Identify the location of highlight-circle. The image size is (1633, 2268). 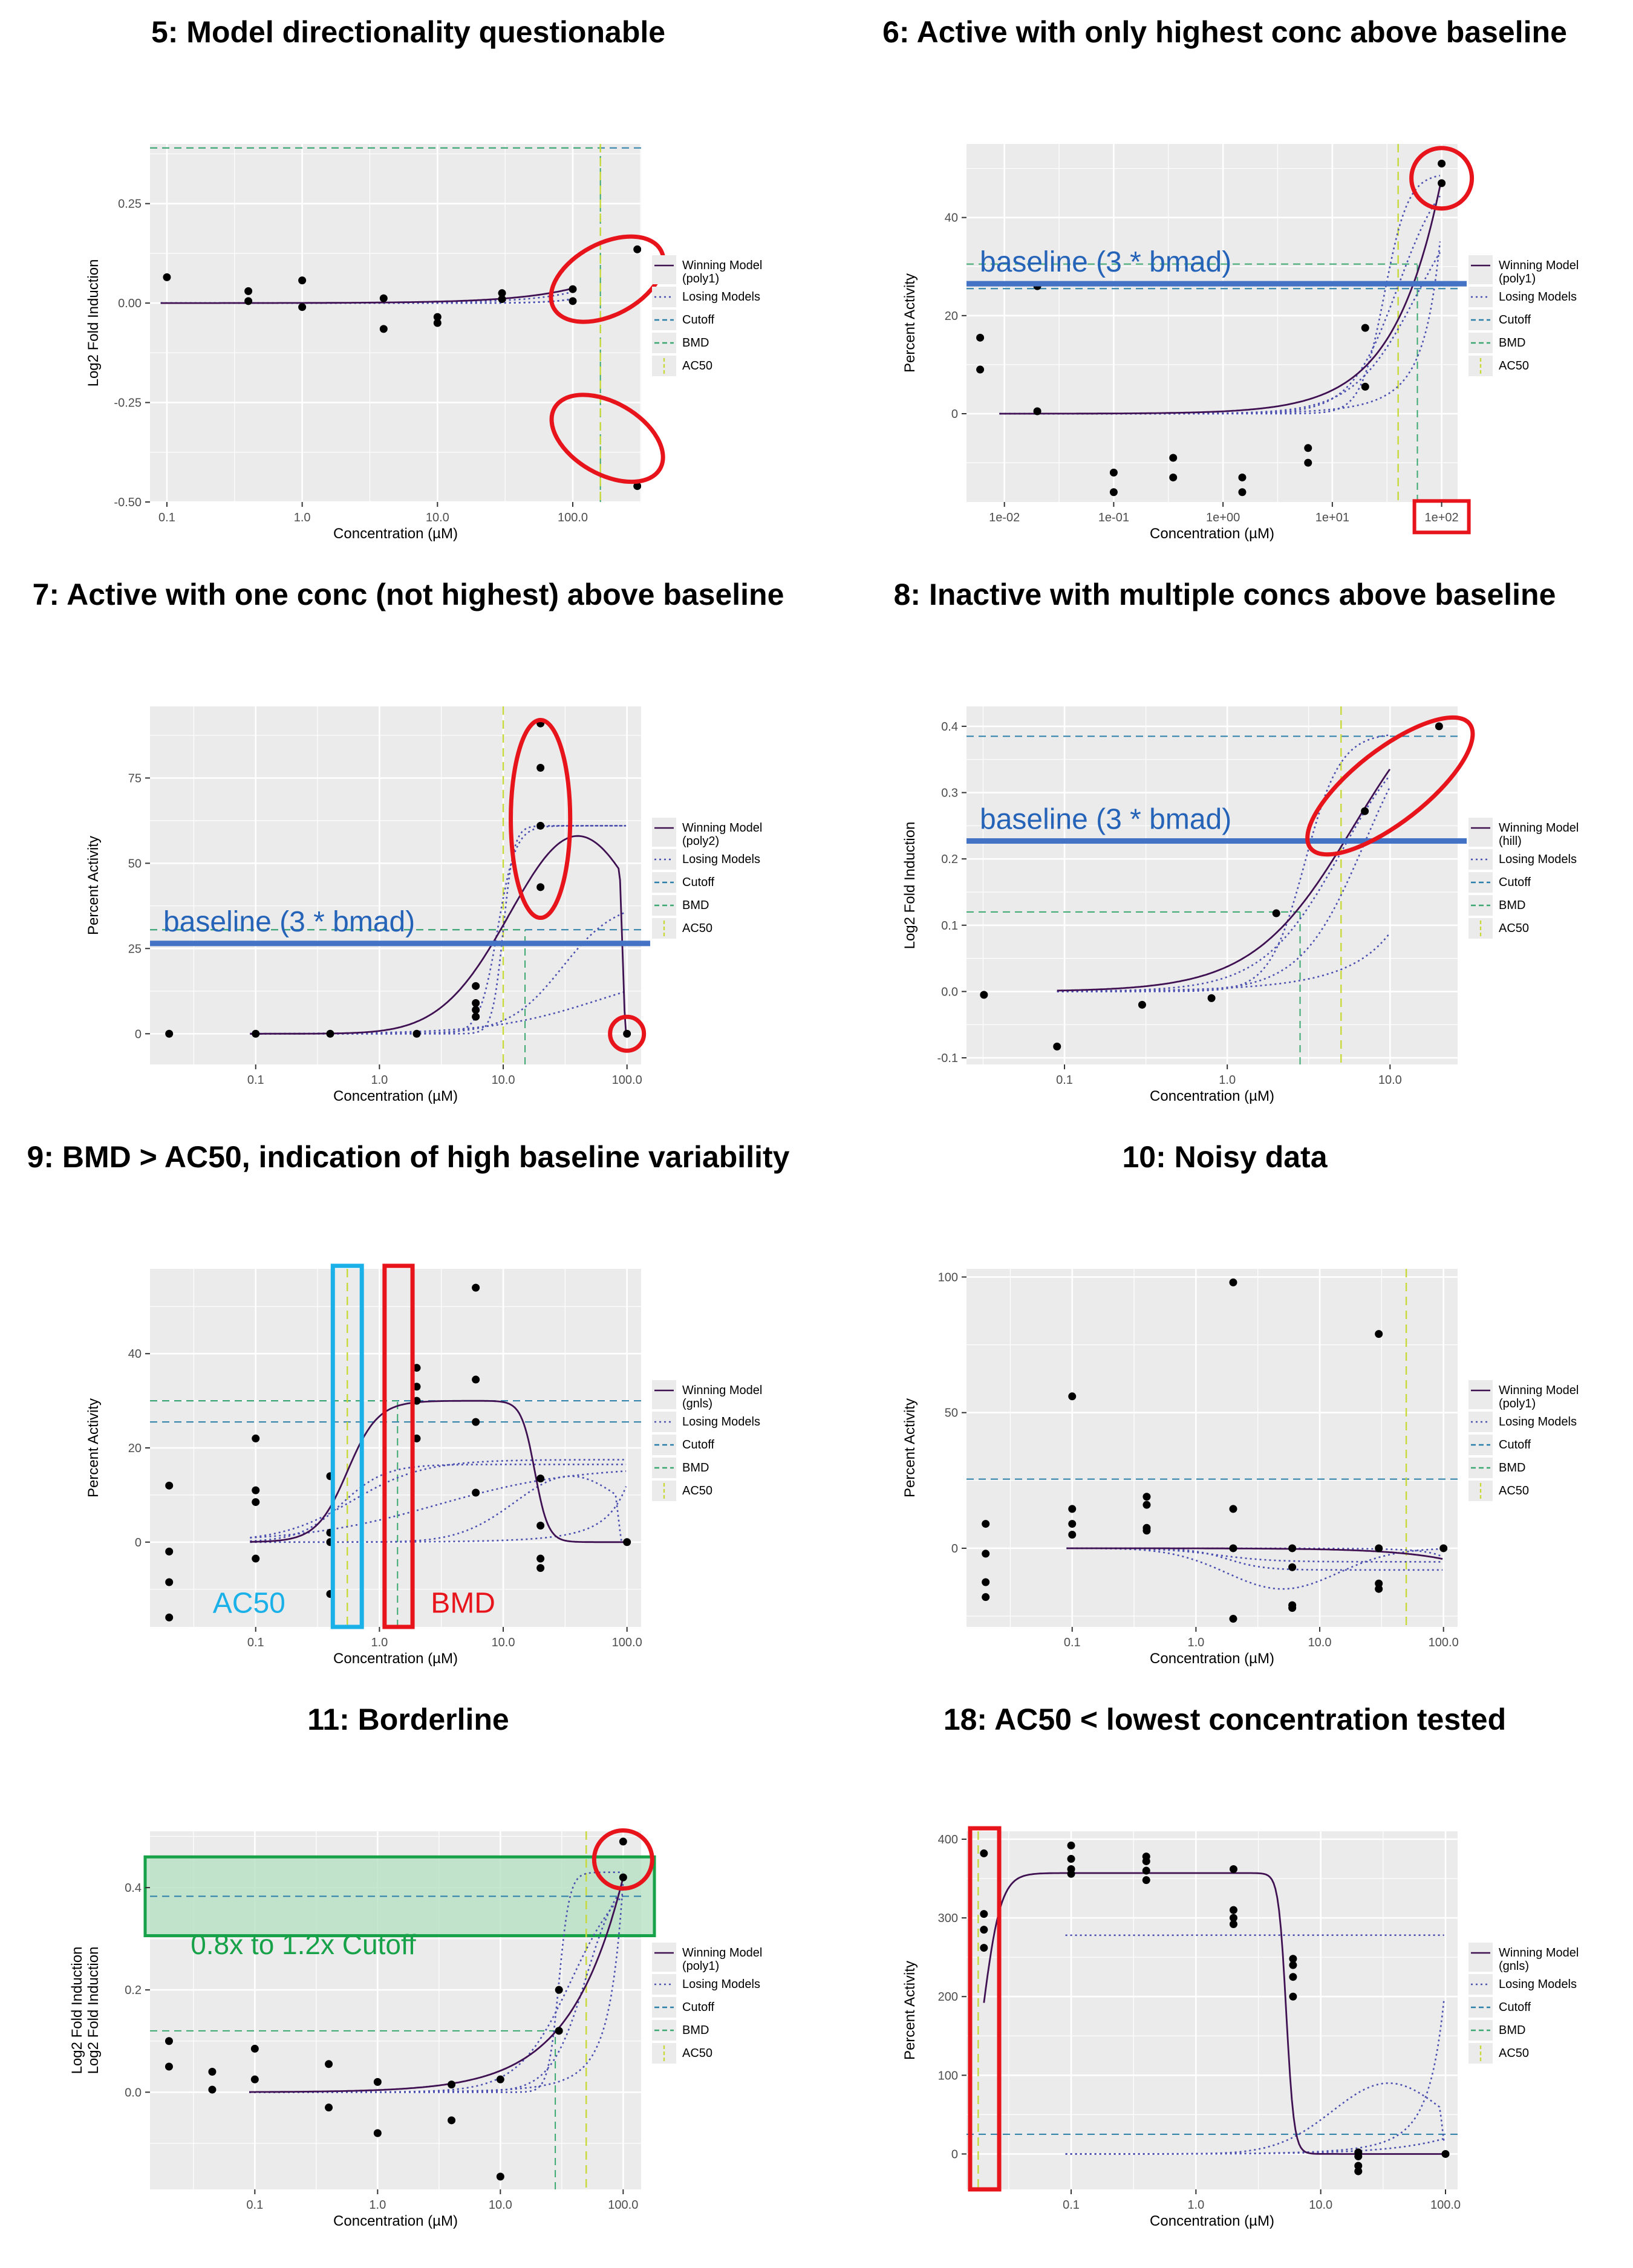
(1442, 179).